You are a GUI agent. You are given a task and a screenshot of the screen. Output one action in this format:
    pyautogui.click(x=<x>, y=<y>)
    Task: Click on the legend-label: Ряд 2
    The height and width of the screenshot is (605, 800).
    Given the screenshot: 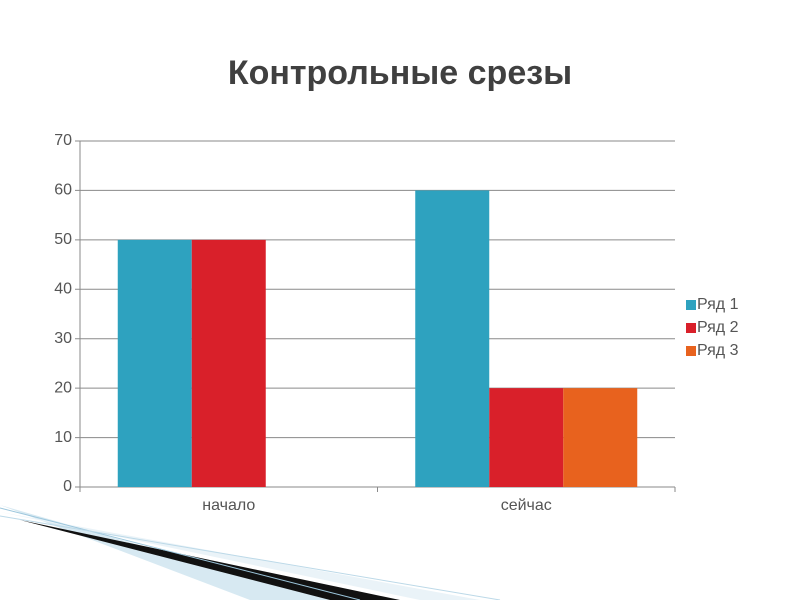 What is the action you would take?
    pyautogui.click(x=718, y=327)
    